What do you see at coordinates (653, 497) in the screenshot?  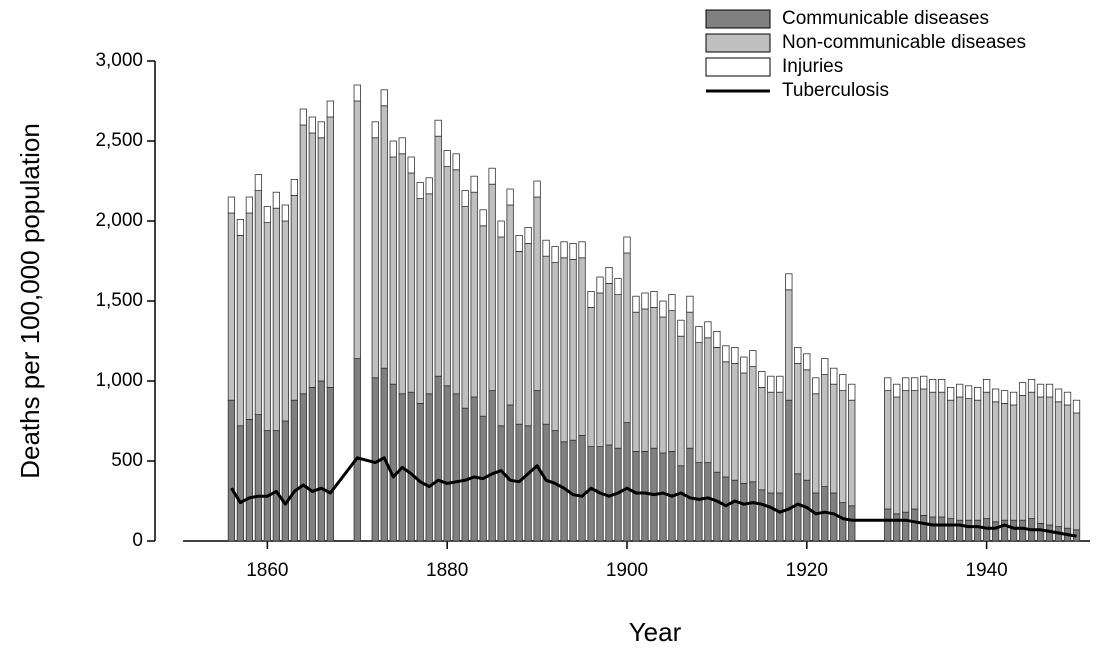 I see `line` at bounding box center [653, 497].